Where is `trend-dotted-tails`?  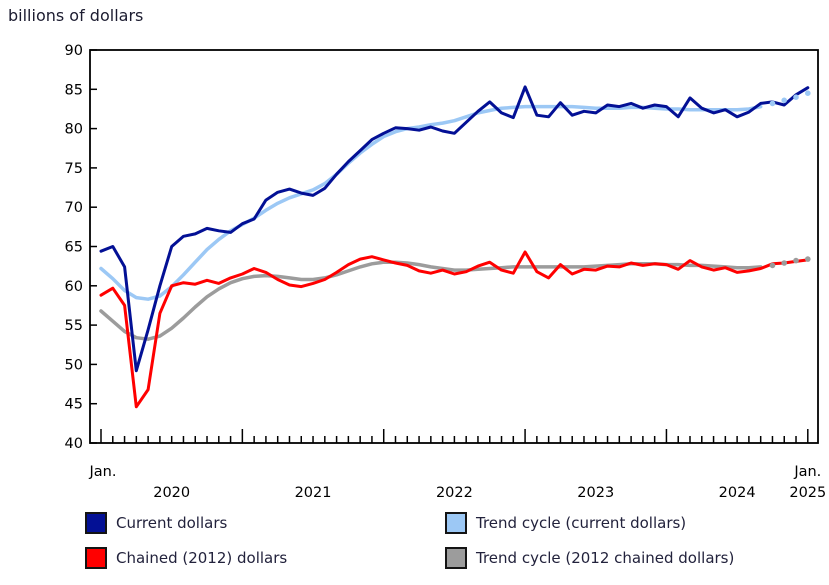 trend-dotted-tails is located at coordinates (790, 179).